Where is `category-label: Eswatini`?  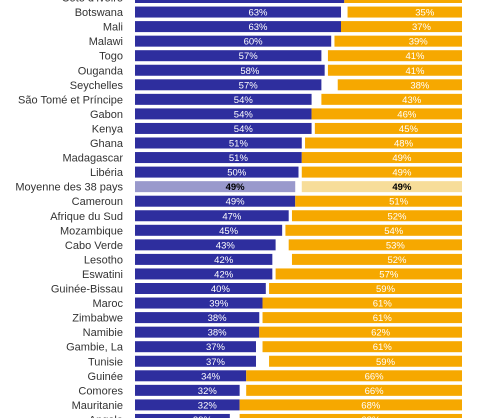 category-label: Eswatini is located at coordinates (102, 275).